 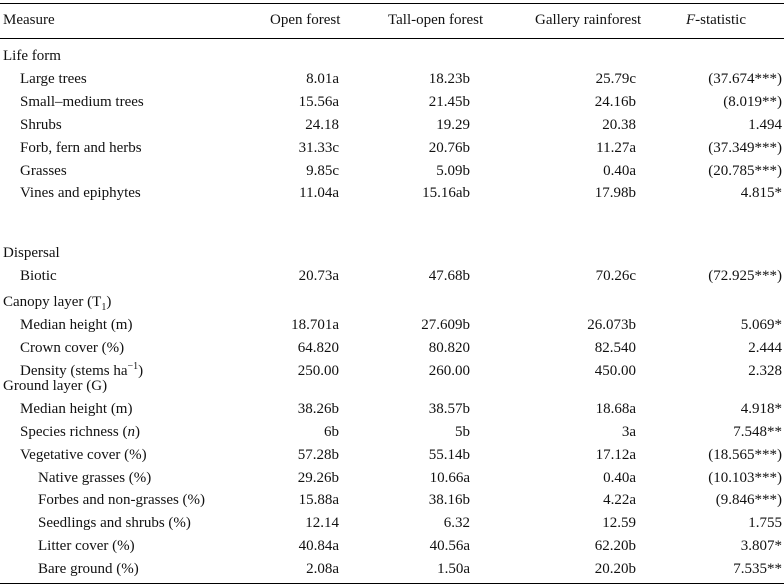 I want to click on open-forest-value: 250.00, so click(x=318, y=371).